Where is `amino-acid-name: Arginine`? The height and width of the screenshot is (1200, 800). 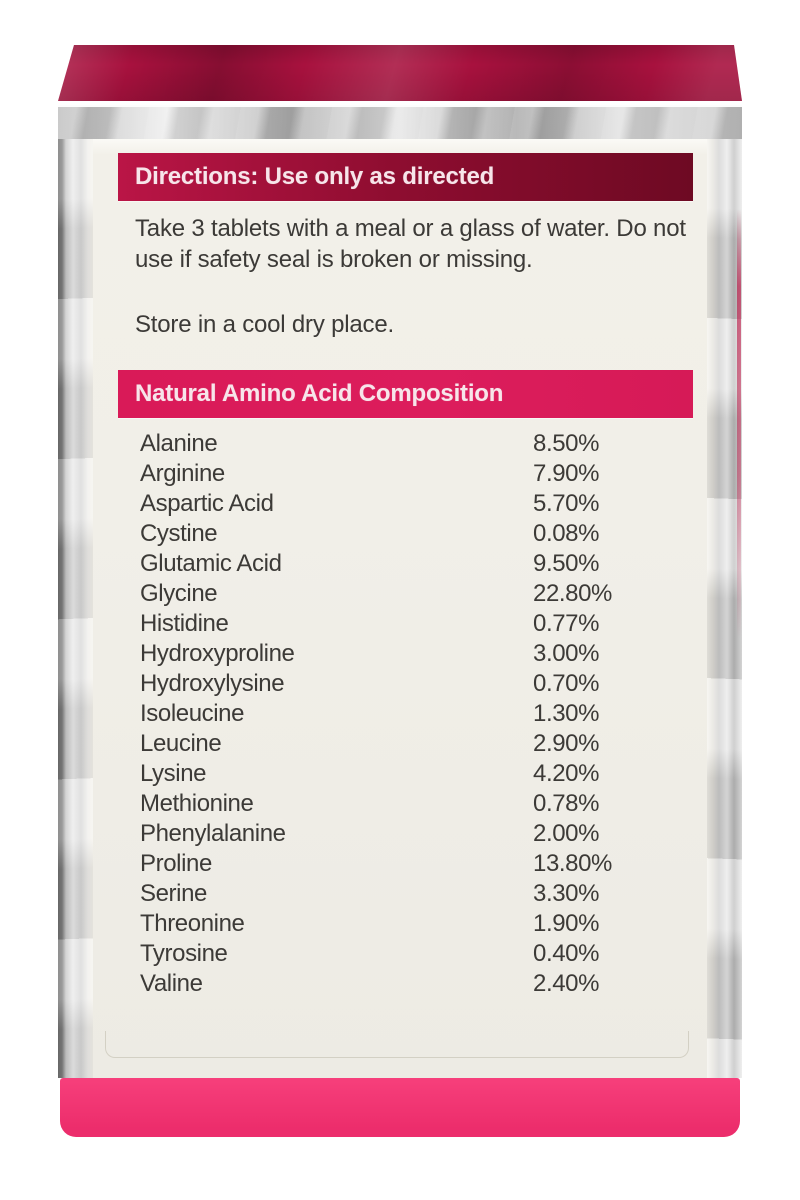 amino-acid-name: Arginine is located at coordinates (182, 473).